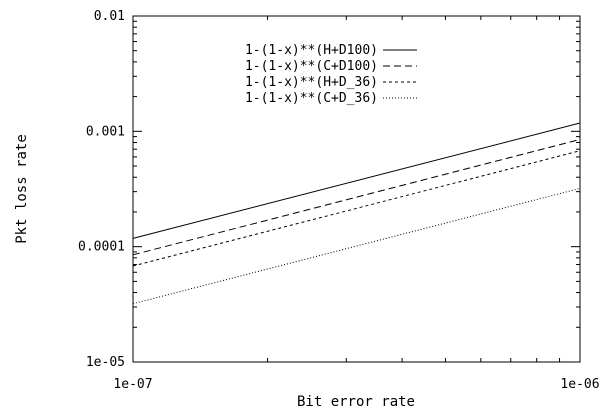 This screenshot has height=411, width=615. I want to click on y-tick-label: 0.0001, so click(101, 247).